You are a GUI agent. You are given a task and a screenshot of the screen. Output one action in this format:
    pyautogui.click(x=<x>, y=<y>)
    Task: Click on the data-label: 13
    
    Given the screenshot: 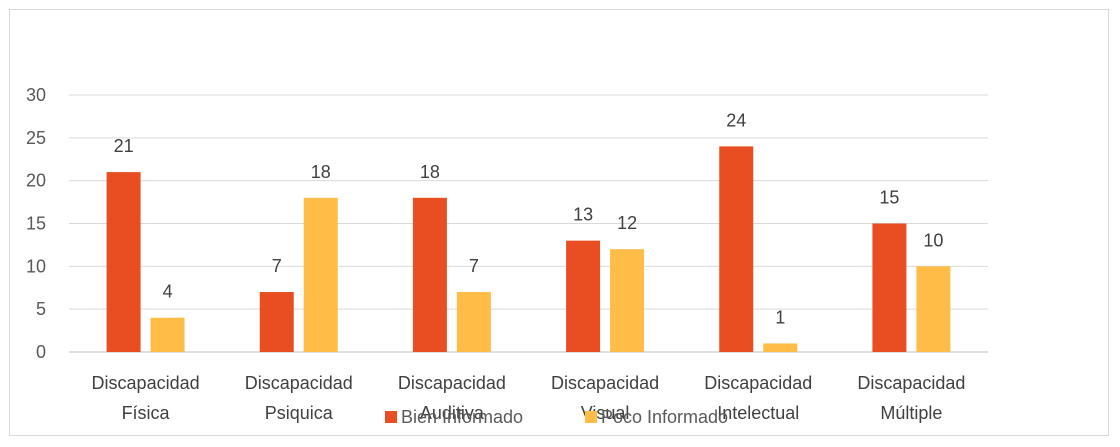 What is the action you would take?
    pyautogui.click(x=583, y=215)
    